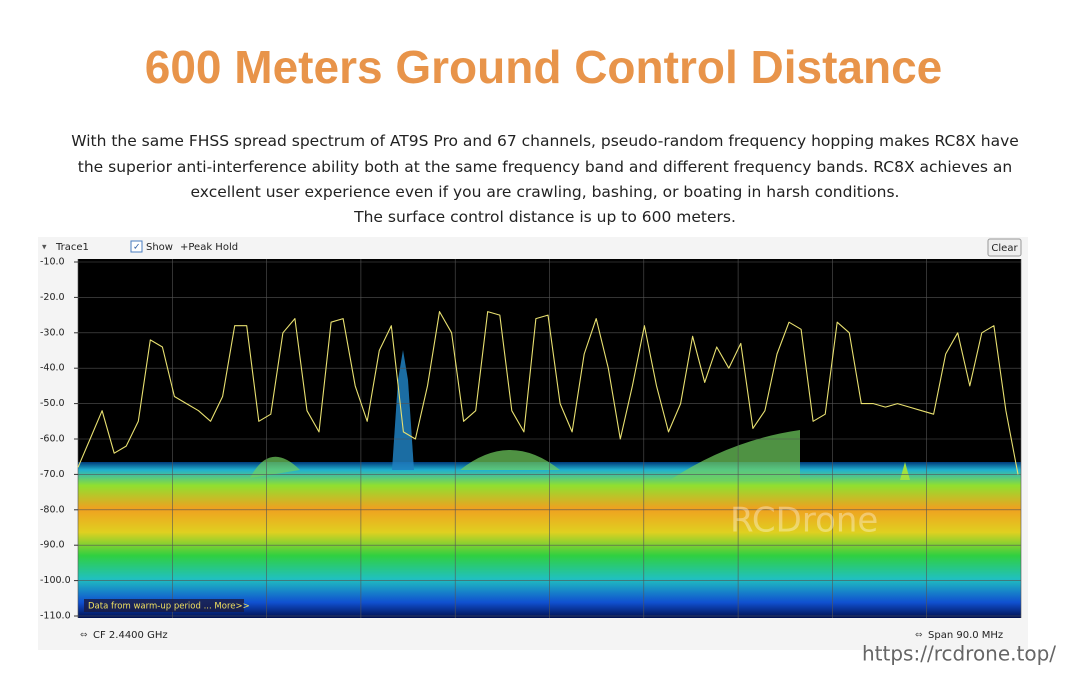 The image size is (1087, 700). Describe the element at coordinates (52, 332) in the screenshot. I see `y-tick-label: -30.0` at that location.